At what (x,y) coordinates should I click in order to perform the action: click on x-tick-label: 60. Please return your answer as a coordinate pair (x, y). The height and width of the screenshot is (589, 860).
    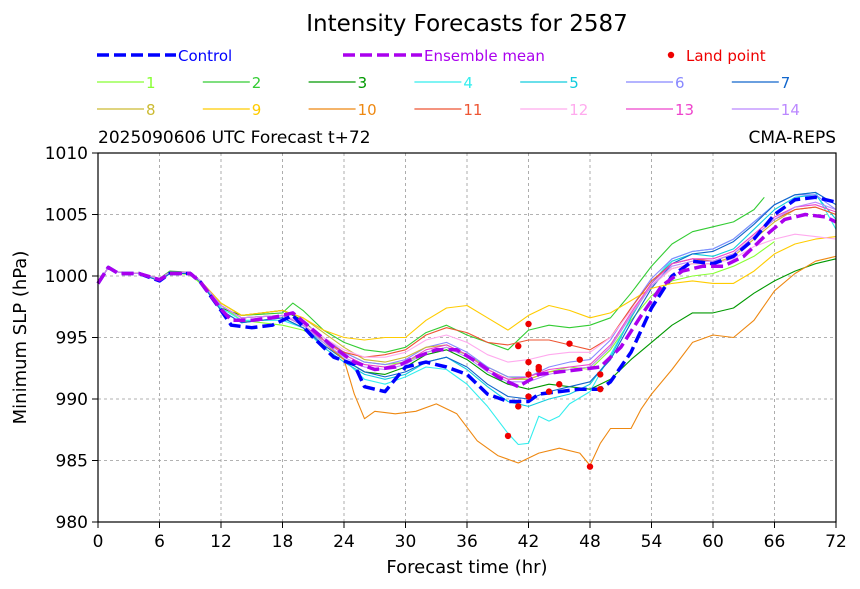
    Looking at the image, I should click on (713, 542).